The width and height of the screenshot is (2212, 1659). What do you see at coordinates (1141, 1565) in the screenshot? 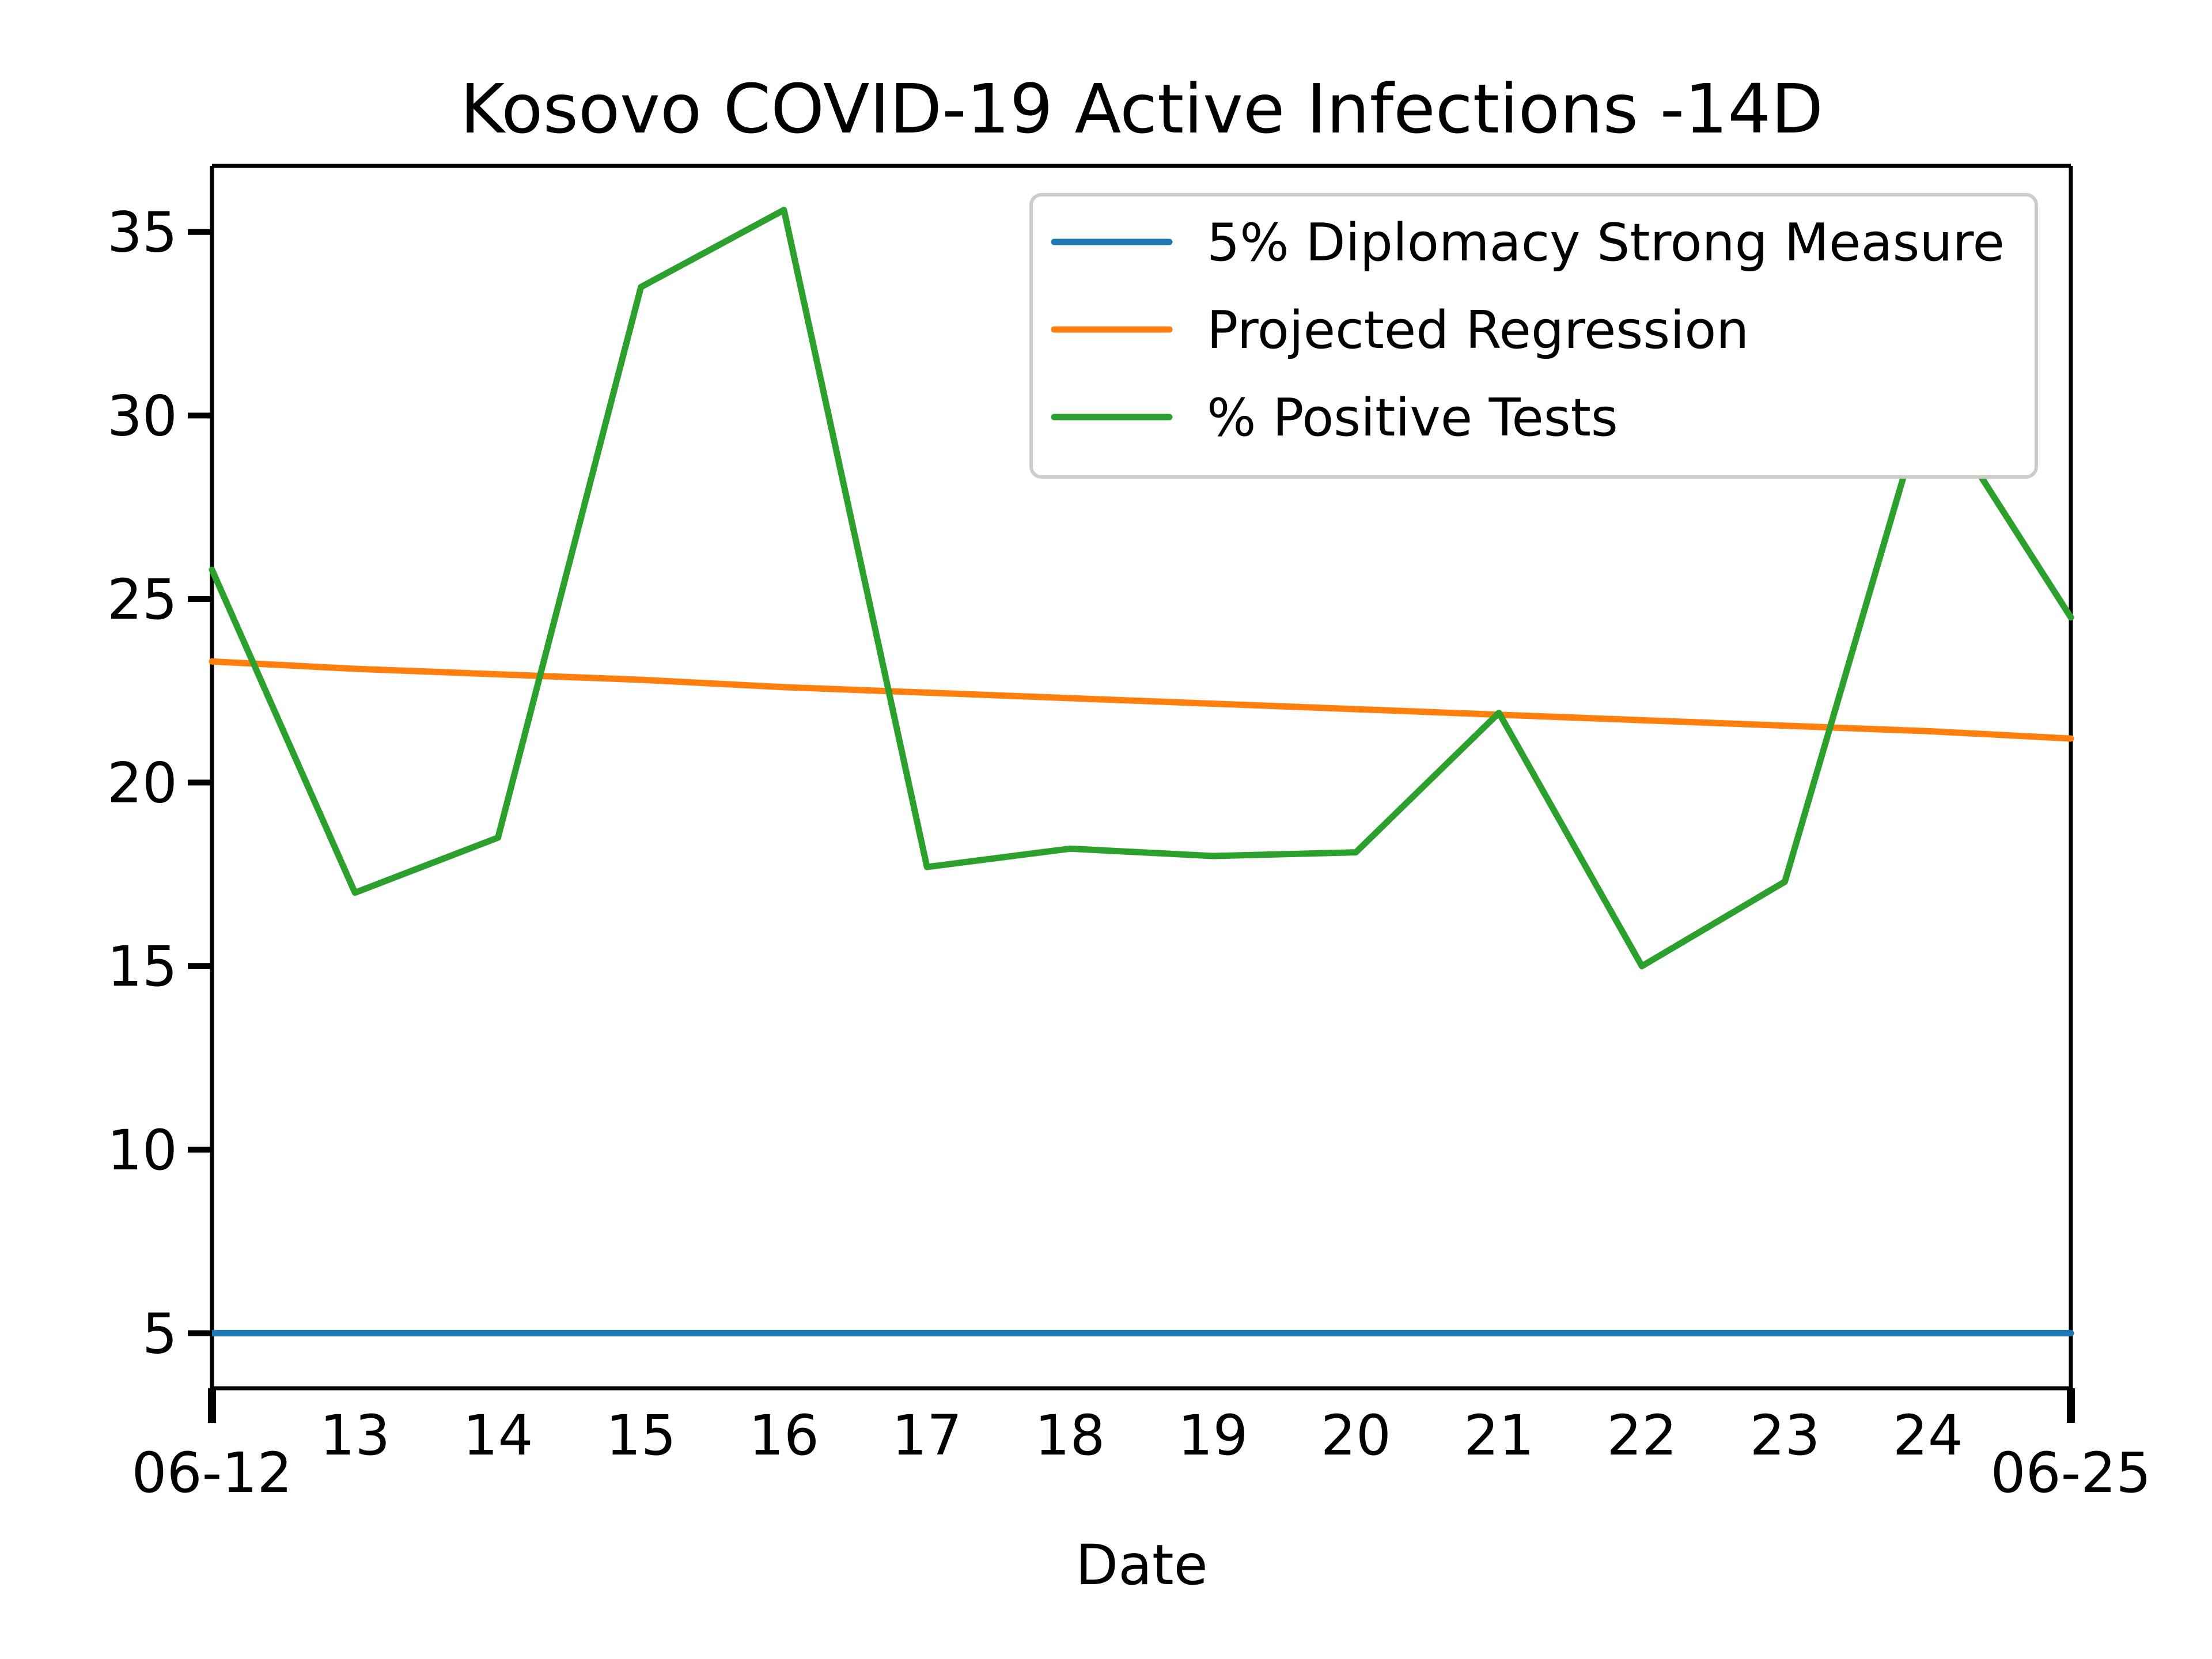
I see `x-axis-label: Date` at bounding box center [1141, 1565].